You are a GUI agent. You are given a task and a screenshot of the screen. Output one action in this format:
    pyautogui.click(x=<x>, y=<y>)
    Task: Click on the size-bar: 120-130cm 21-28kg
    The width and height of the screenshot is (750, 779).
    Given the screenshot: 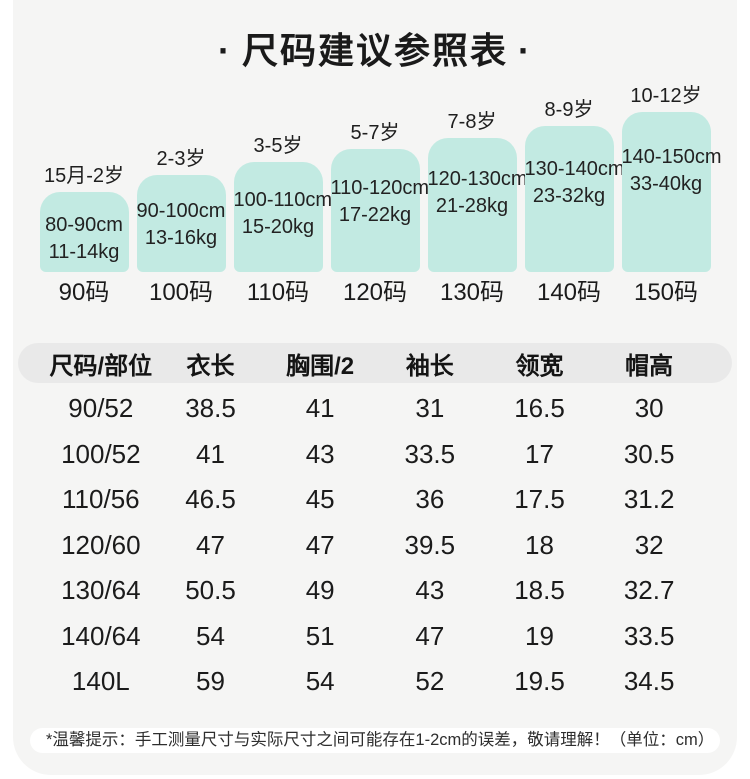 What is the action you would take?
    pyautogui.click(x=477, y=205)
    